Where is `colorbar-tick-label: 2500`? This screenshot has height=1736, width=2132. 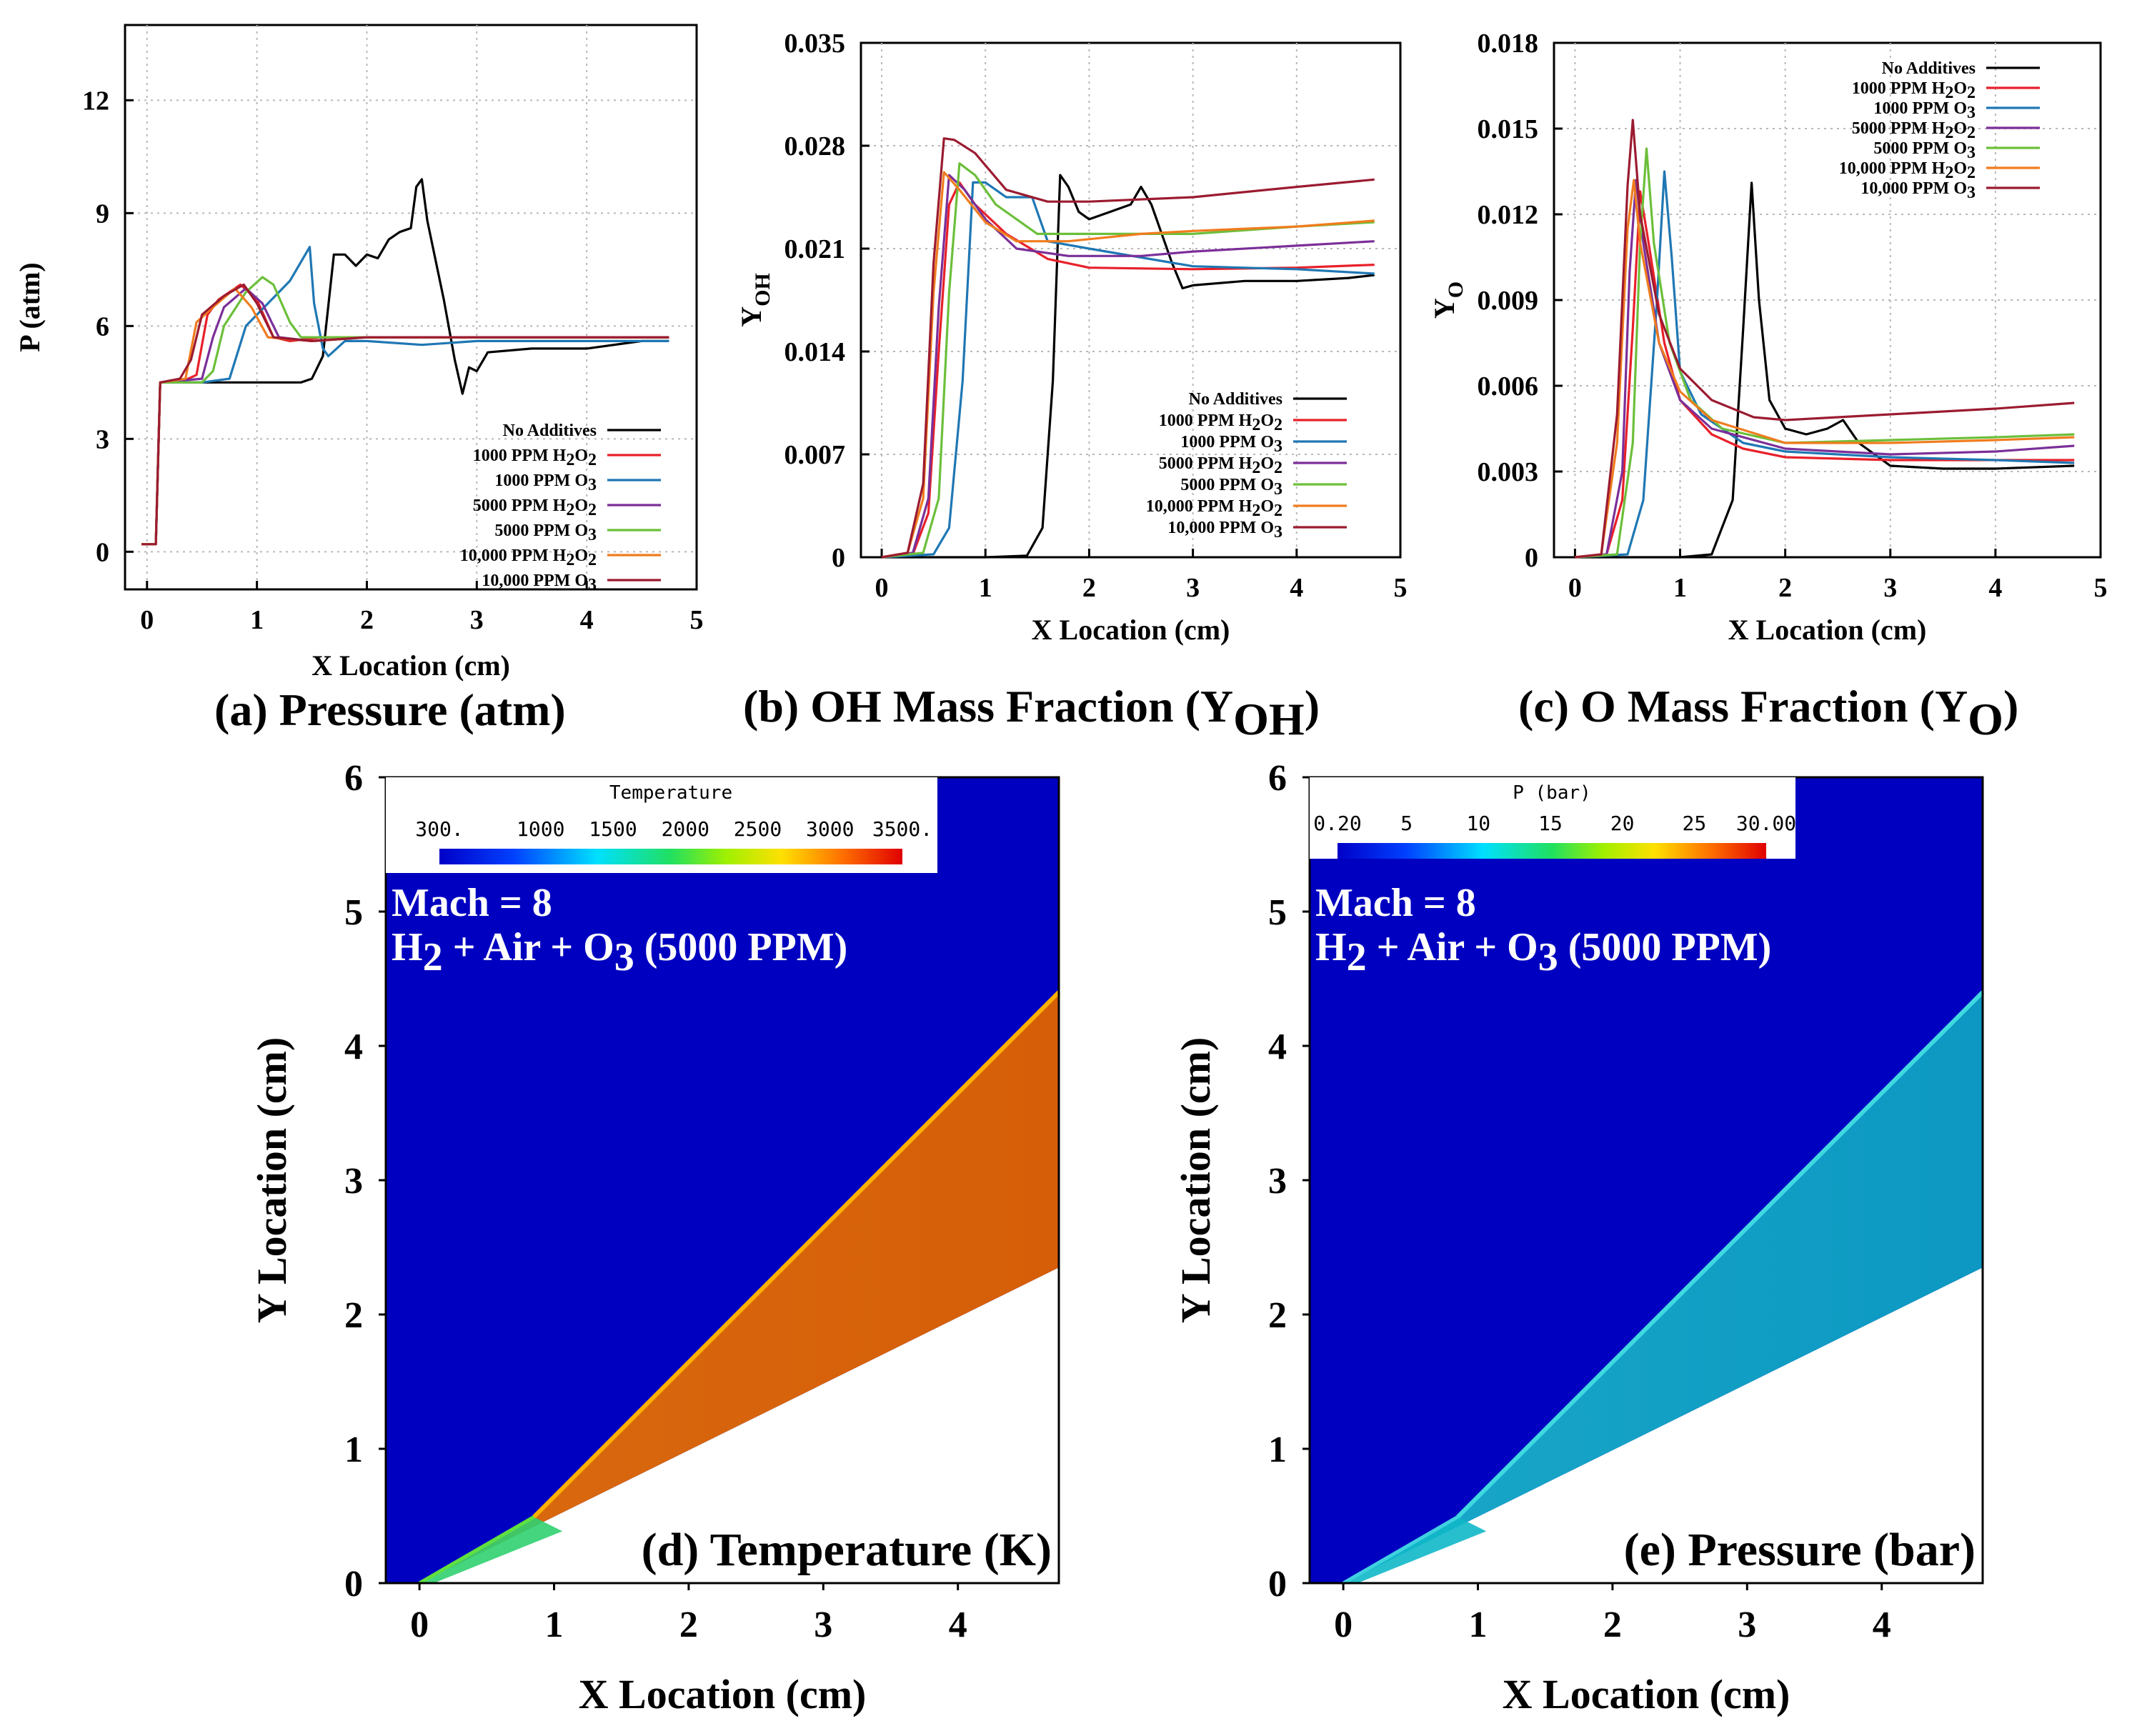
colorbar-tick-label: 2500 is located at coordinates (758, 829).